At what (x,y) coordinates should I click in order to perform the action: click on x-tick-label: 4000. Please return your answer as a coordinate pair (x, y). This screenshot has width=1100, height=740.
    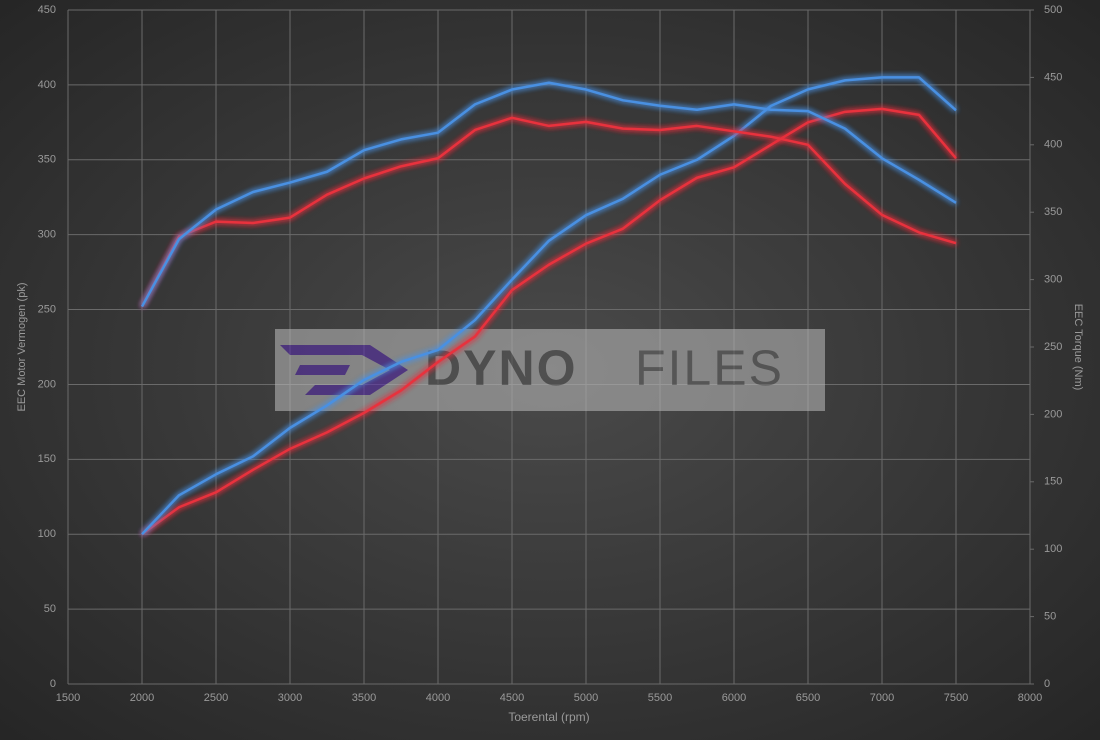
    Looking at the image, I should click on (438, 698).